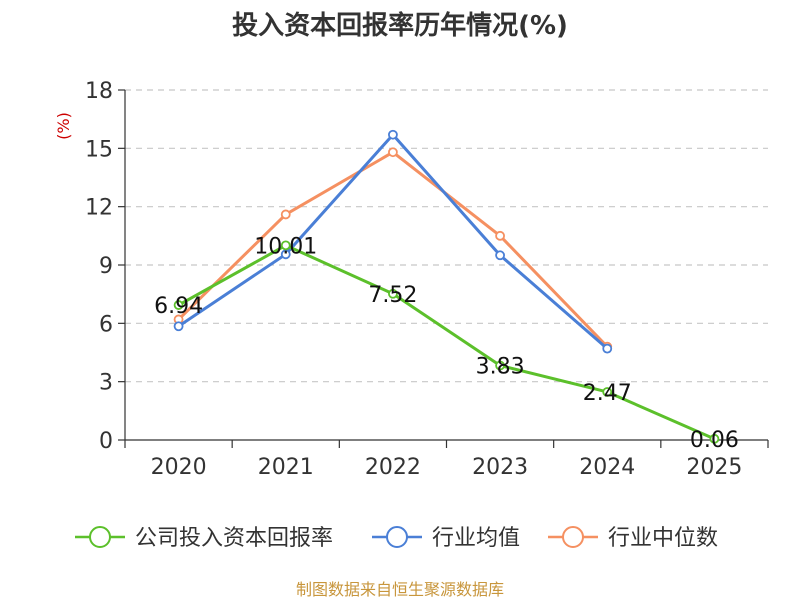 The image size is (800, 600). I want to click on legend-label: 行业中位数, so click(663, 538).